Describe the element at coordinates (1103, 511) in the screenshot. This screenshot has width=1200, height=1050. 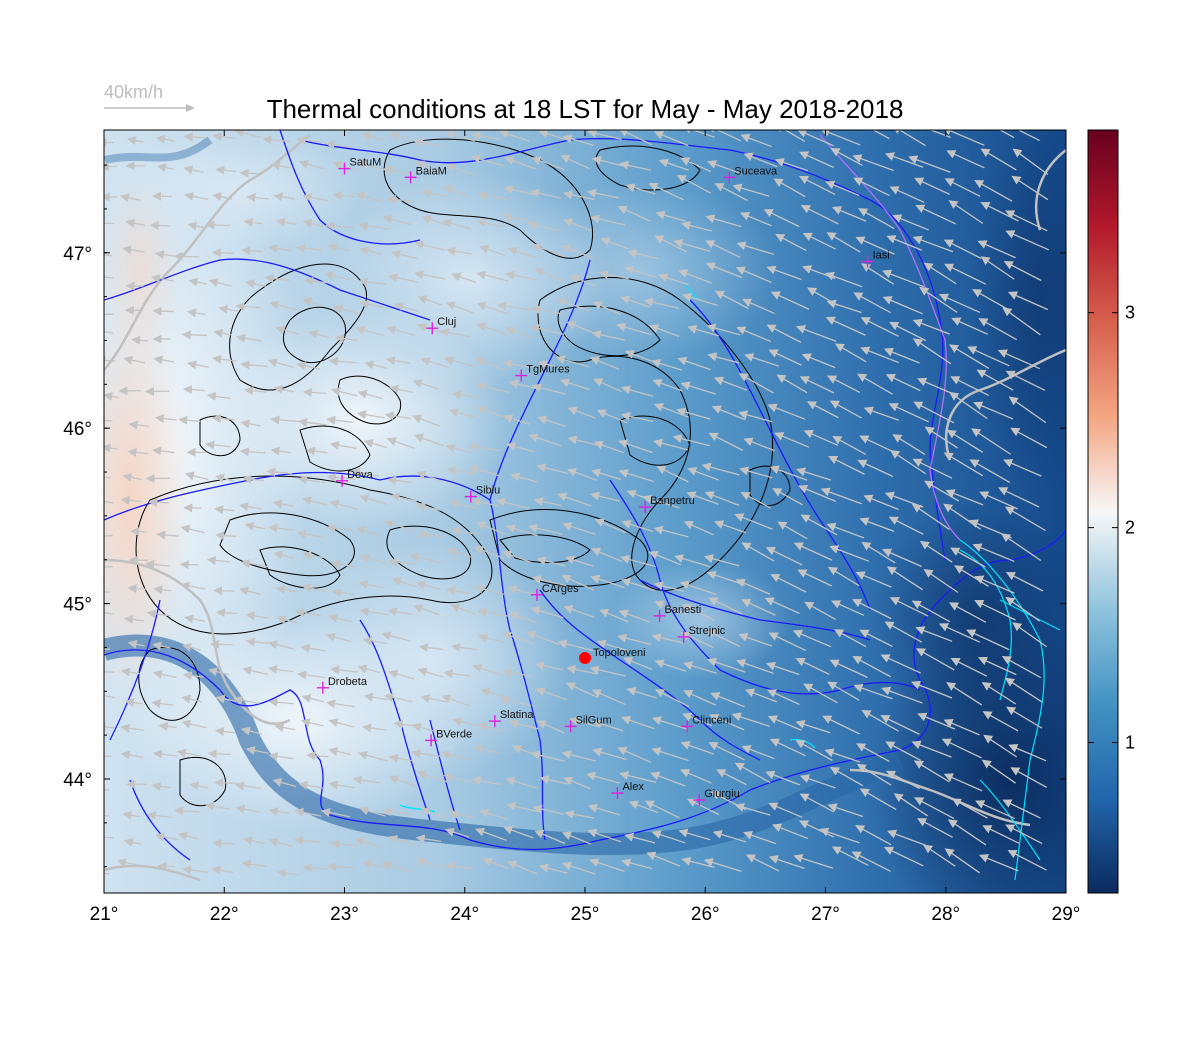
I see `colorbar` at that location.